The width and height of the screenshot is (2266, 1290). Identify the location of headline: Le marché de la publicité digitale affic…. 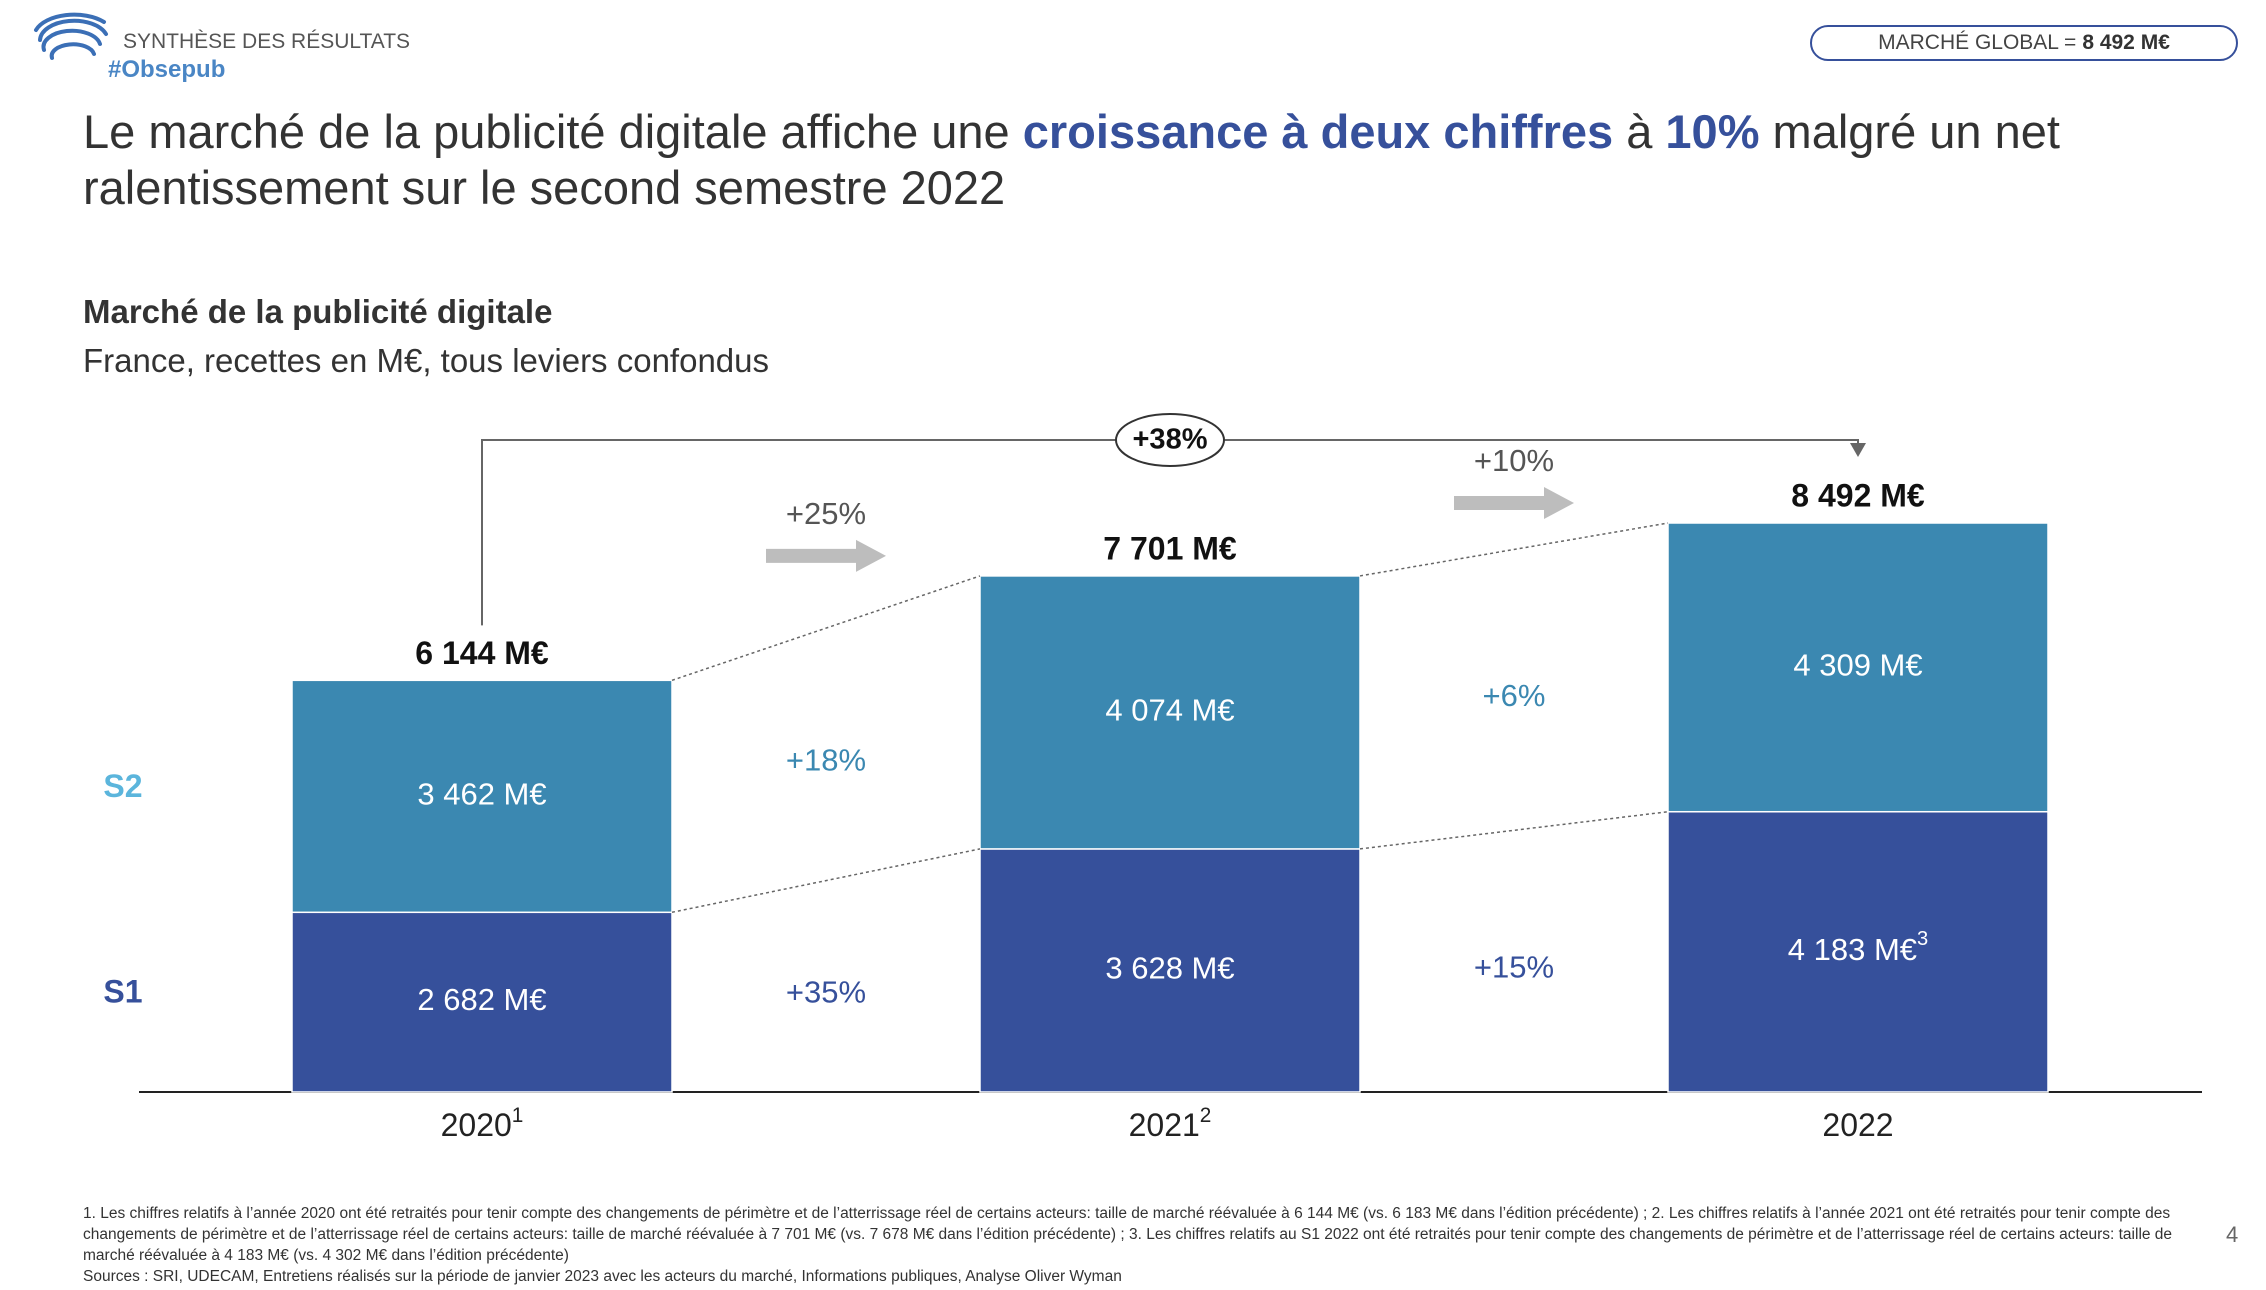
(1138, 160).